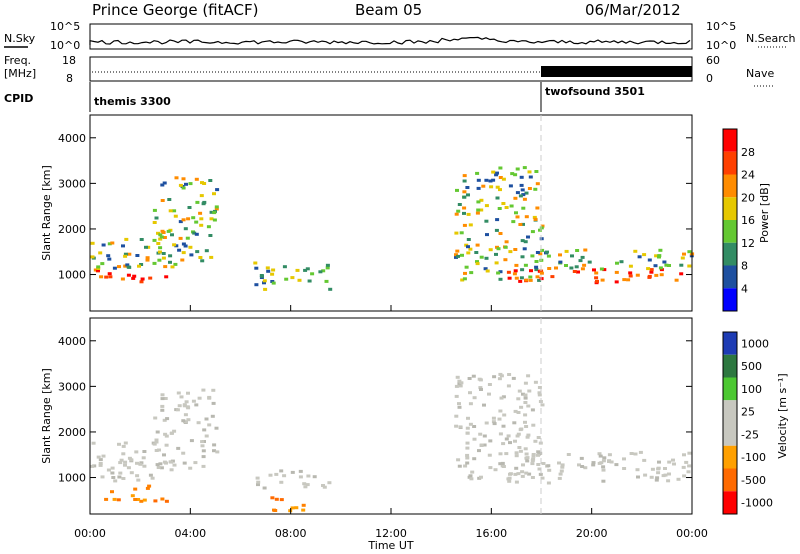  I want to click on power-colorbar-label: Power [dB], so click(764, 213).